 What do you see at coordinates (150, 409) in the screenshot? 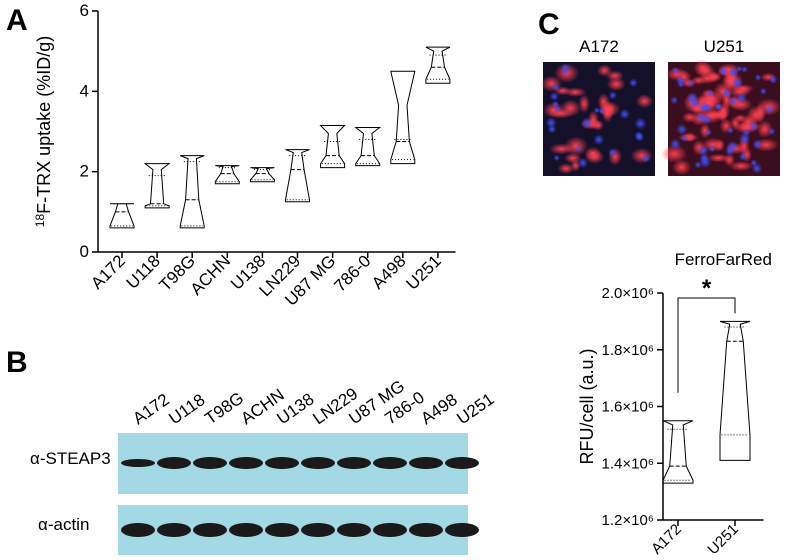
I see `lane-label: A172` at bounding box center [150, 409].